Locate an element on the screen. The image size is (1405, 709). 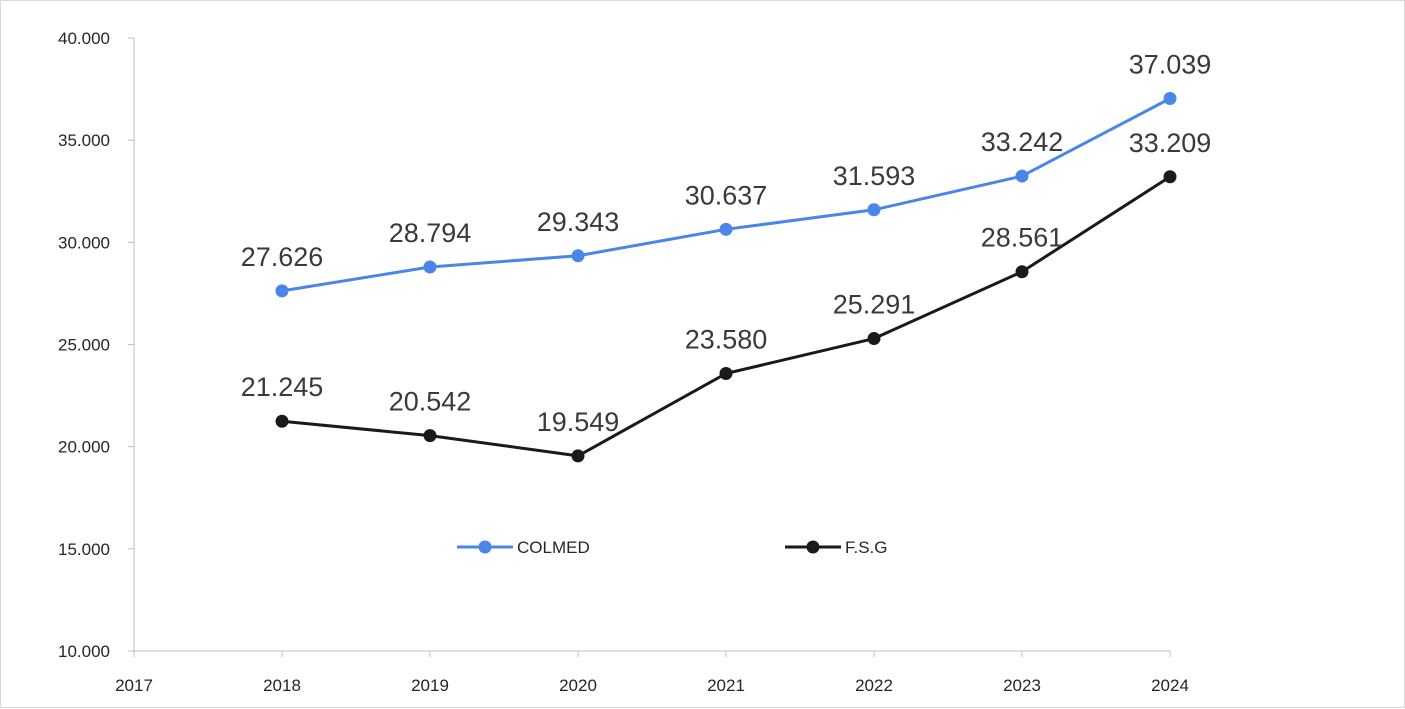
y-tick-label: 25.000 is located at coordinates (84, 345).